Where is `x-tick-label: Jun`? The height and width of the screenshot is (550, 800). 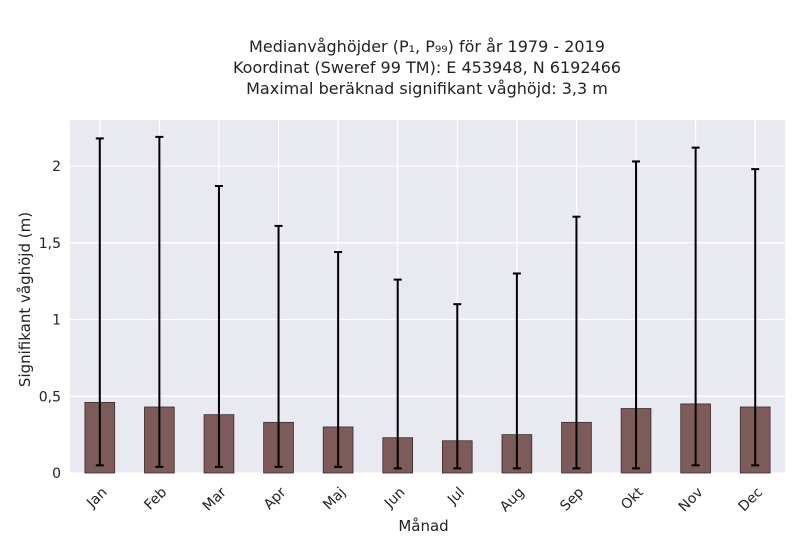
x-tick-label: Jun is located at coordinates (394, 498).